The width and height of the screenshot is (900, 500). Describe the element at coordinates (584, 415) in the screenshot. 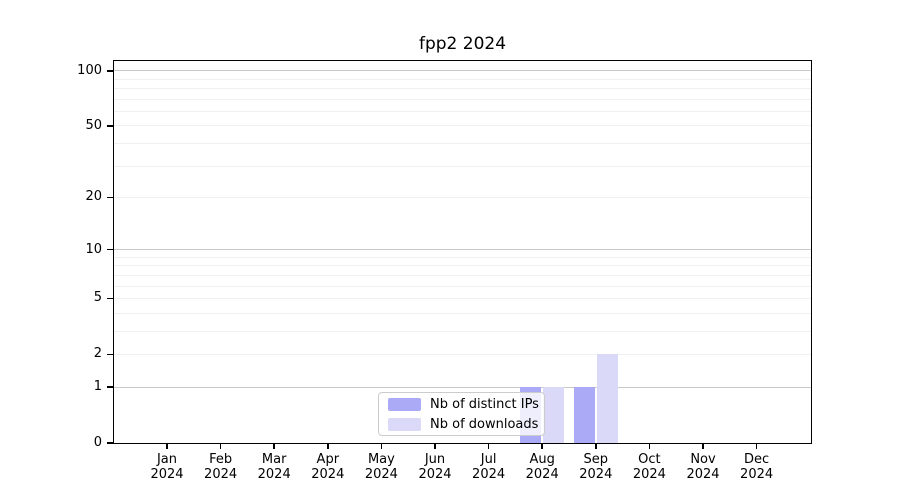

I see `bar-sep-distinct-ips` at that location.